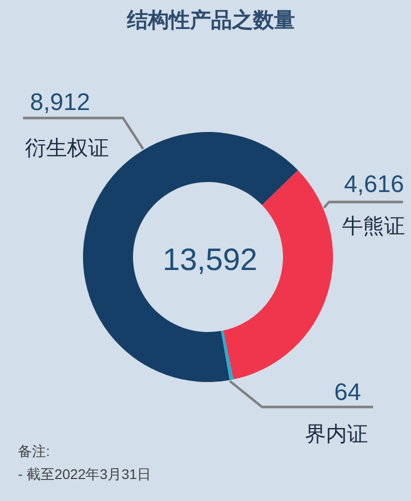 The image size is (411, 501). Describe the element at coordinates (210, 259) in the screenshot. I see `center-total: 13,592` at that location.